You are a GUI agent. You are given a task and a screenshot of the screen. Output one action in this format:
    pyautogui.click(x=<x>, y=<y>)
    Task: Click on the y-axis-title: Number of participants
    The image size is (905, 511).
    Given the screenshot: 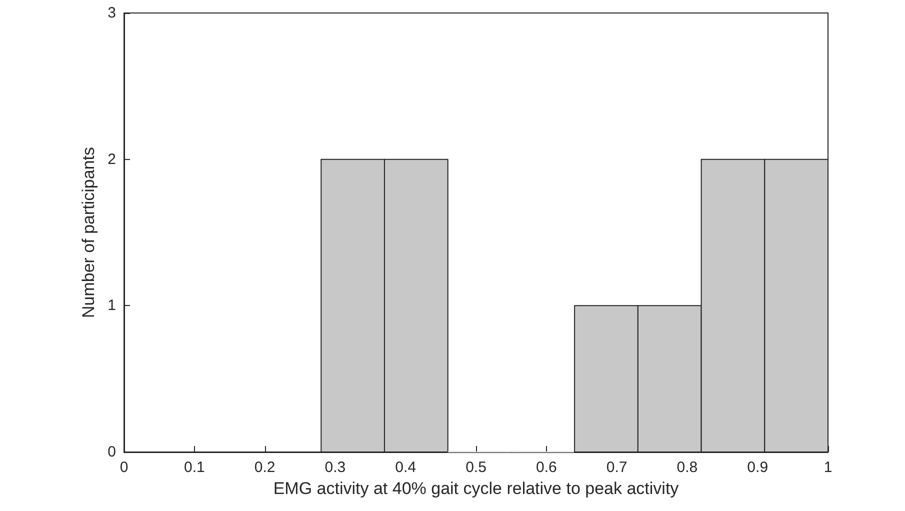 What is the action you would take?
    pyautogui.click(x=88, y=232)
    